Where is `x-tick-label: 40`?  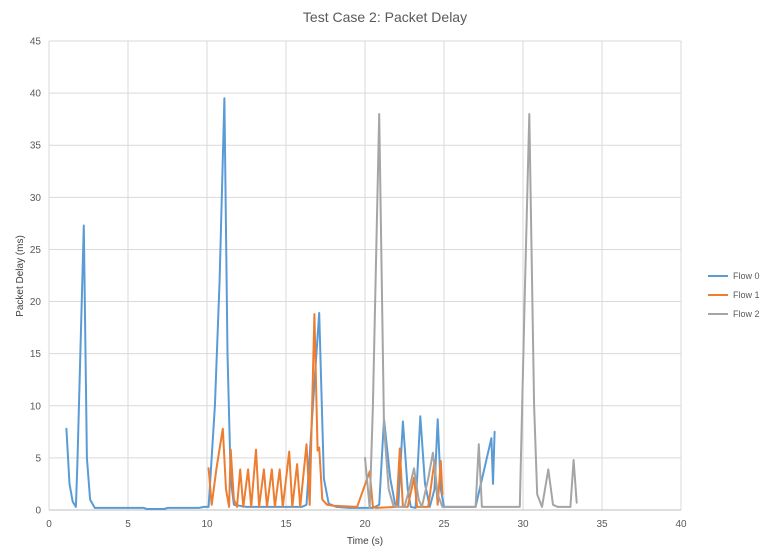
x-tick-label: 40 is located at coordinates (681, 524).